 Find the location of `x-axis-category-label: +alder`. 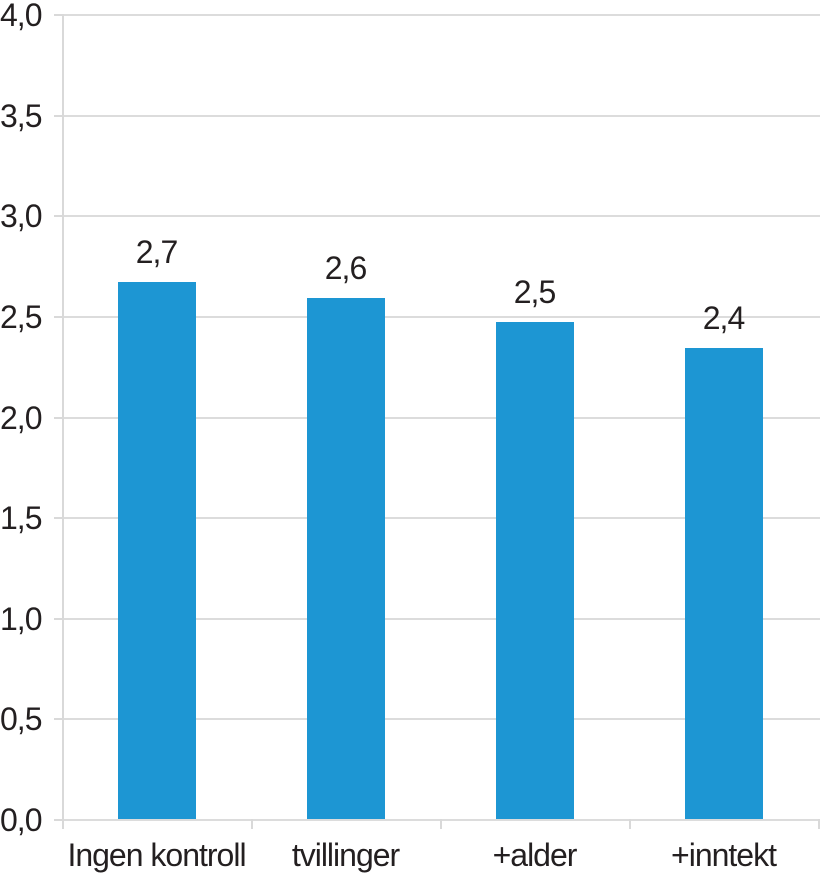

x-axis-category-label: +alder is located at coordinates (535, 855).